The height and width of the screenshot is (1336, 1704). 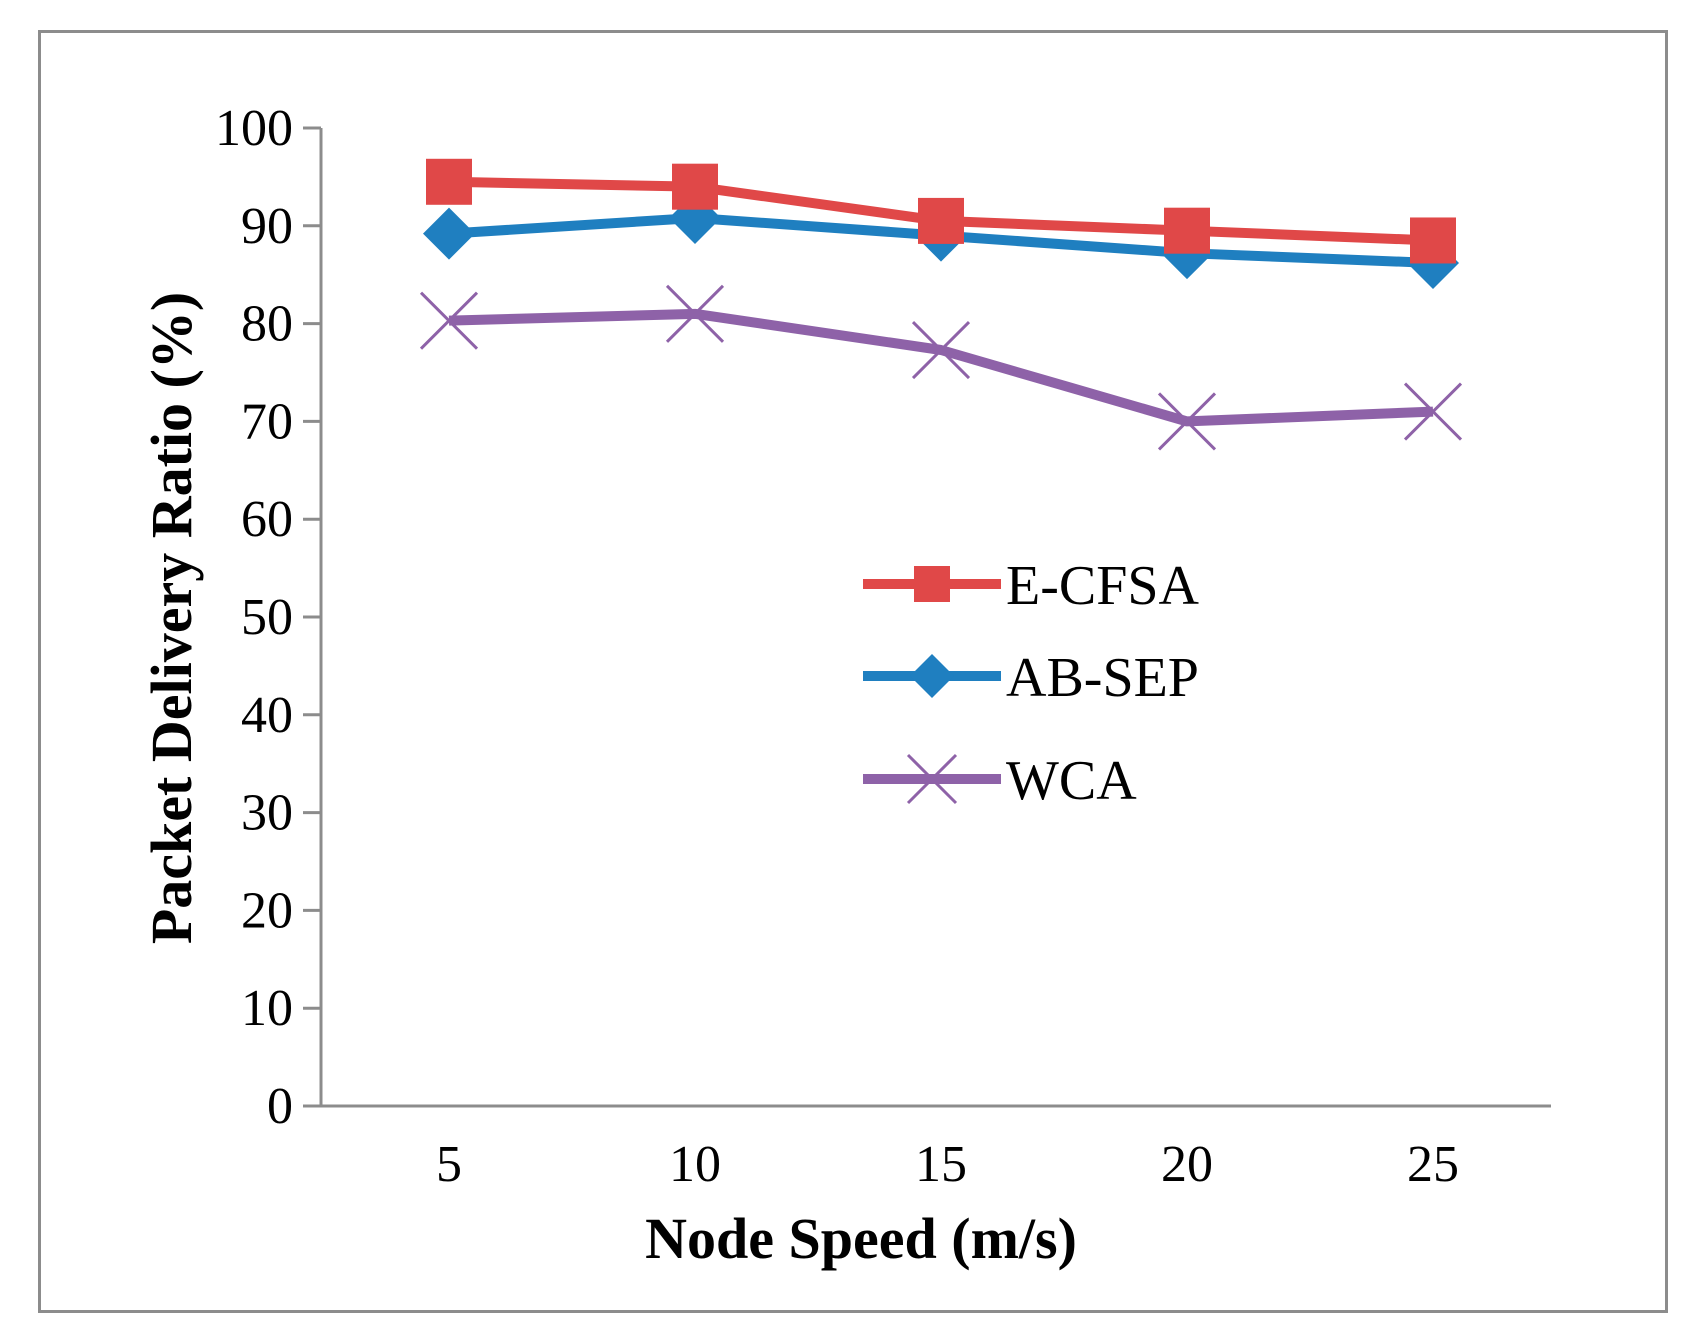 I want to click on y-tick-label: 40, so click(x=267, y=715).